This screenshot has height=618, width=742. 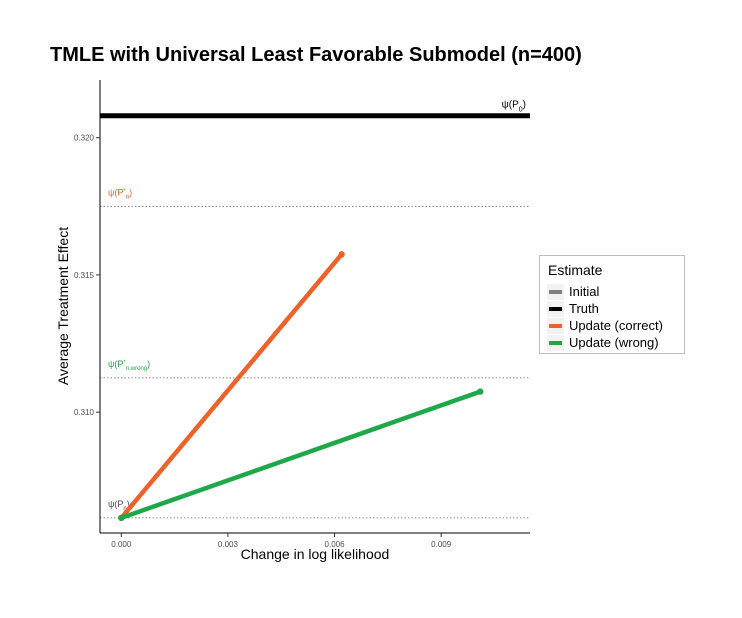 I want to click on legend-label: Truth, so click(x=584, y=308).